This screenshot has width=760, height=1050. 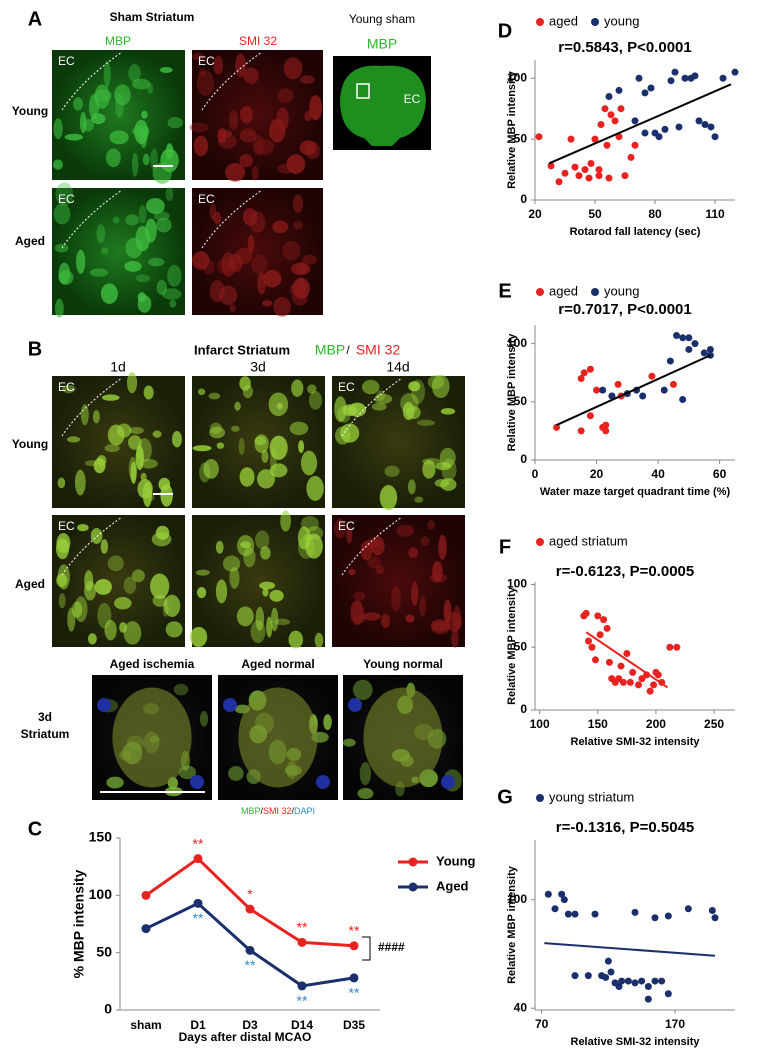 What do you see at coordinates (261, 811) in the screenshot?
I see `legend-item: /` at bounding box center [261, 811].